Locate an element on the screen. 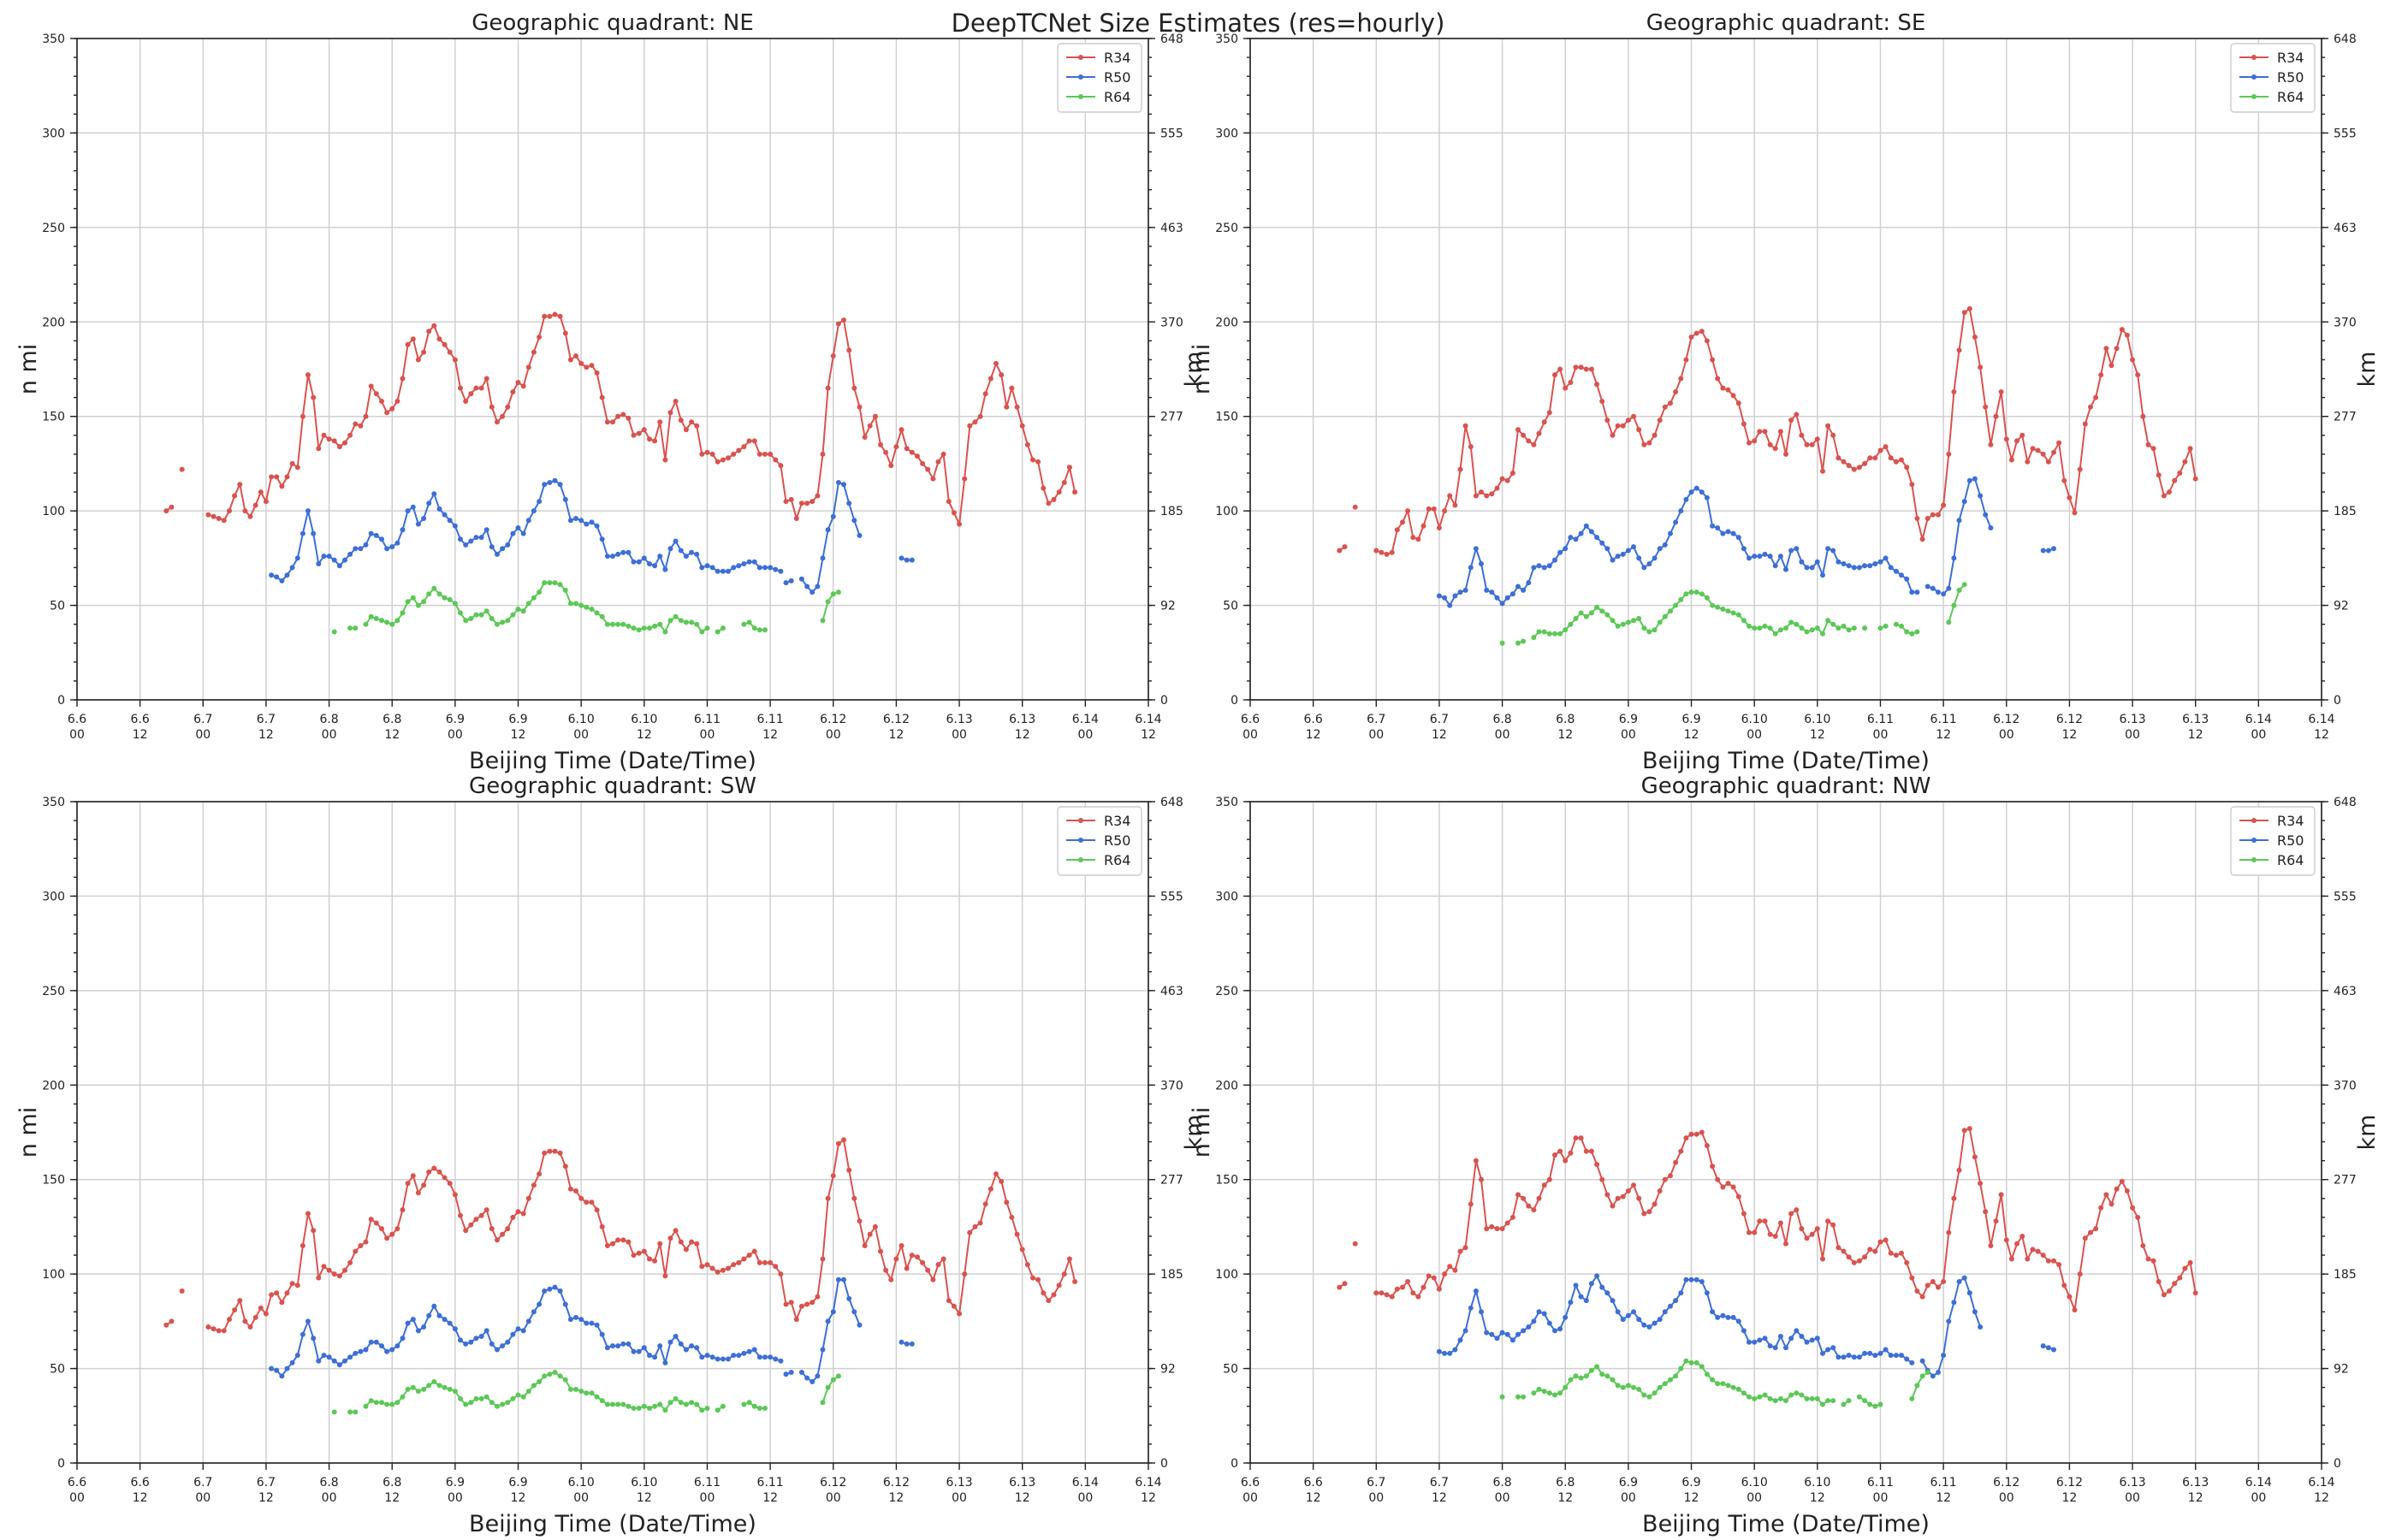  y2-tick-label: 277 is located at coordinates (1171, 1181).